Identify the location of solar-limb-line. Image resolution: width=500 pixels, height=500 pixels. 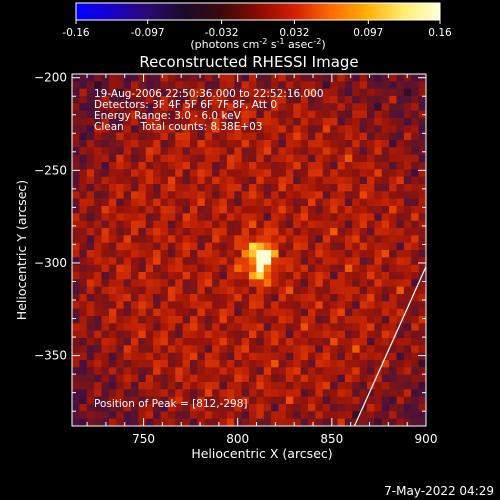
(389, 346).